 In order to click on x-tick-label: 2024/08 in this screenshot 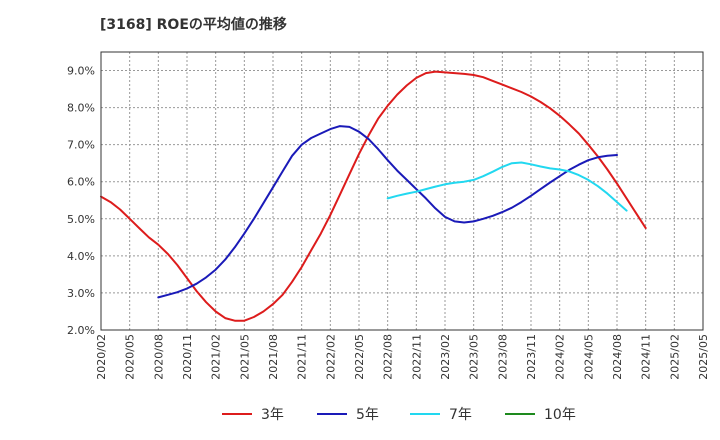, I will do `click(617, 357)`.